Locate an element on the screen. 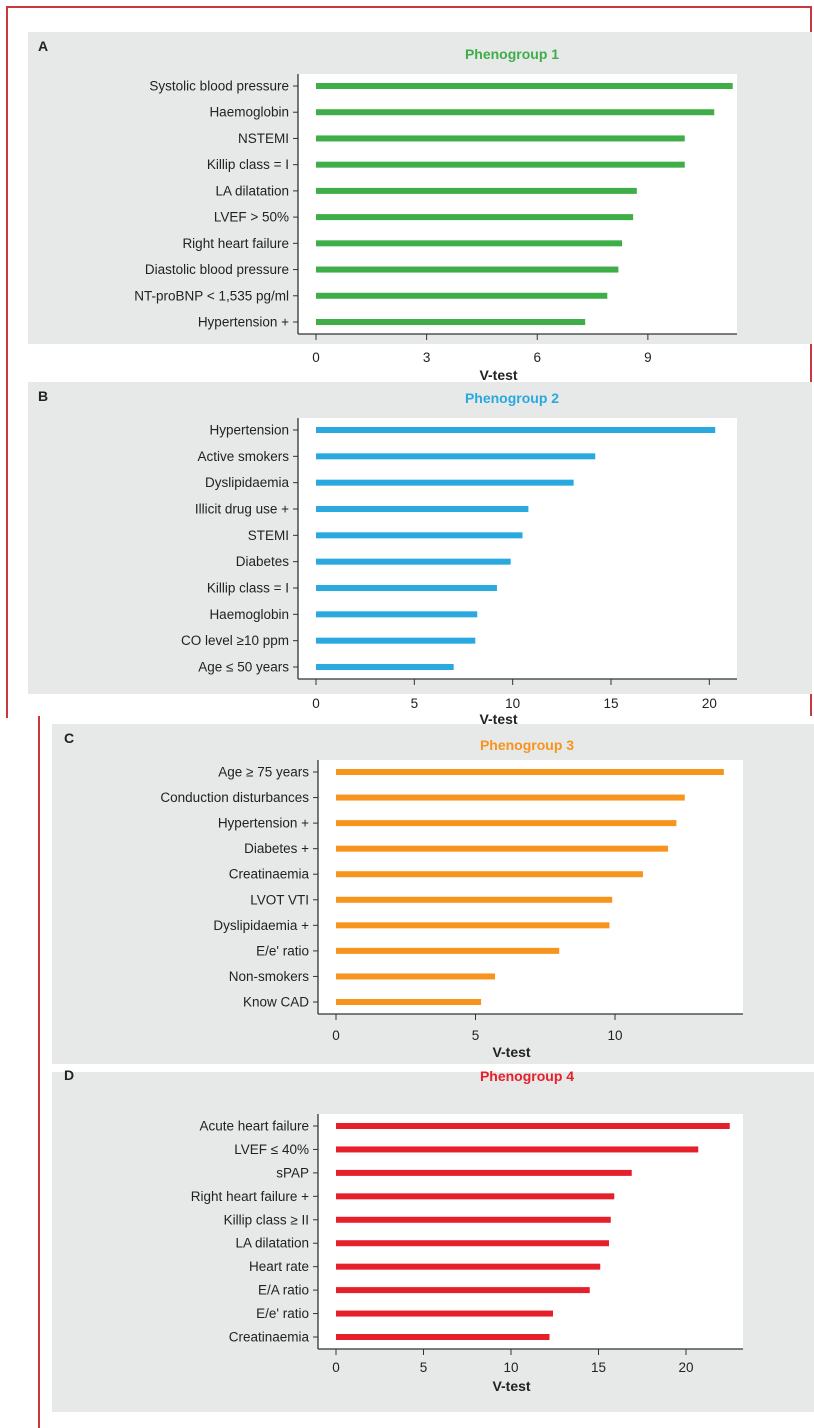 Image resolution: width=814 pixels, height=1428 pixels. category-label: Conduction disturbances is located at coordinates (234, 797).